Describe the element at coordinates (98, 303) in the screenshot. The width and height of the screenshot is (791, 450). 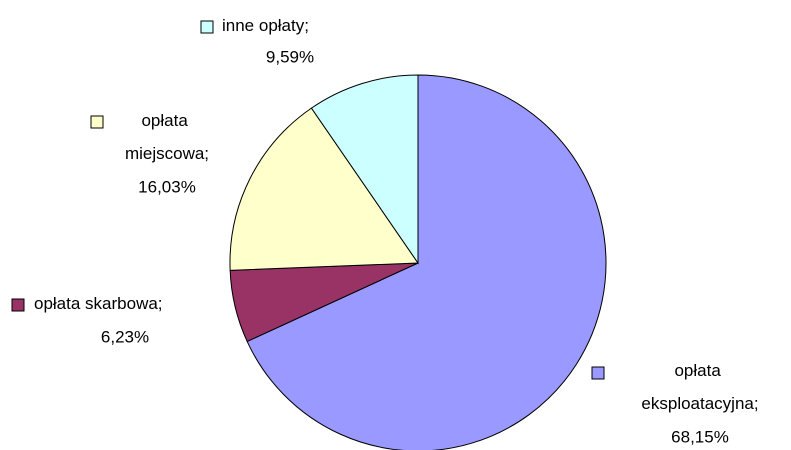
I see `slice-label: opłata skarbowa;` at that location.